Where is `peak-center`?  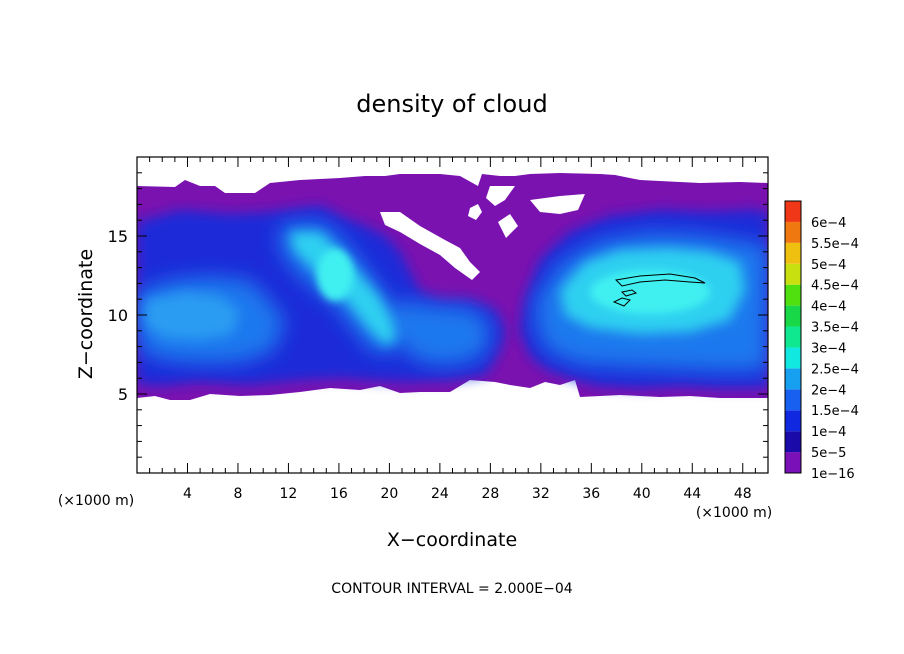
peak-center is located at coordinates (335, 275).